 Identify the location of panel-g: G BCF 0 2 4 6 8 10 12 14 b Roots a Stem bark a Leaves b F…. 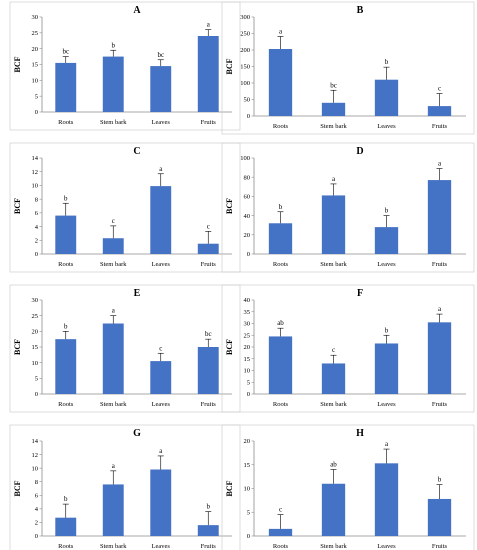
(125, 487).